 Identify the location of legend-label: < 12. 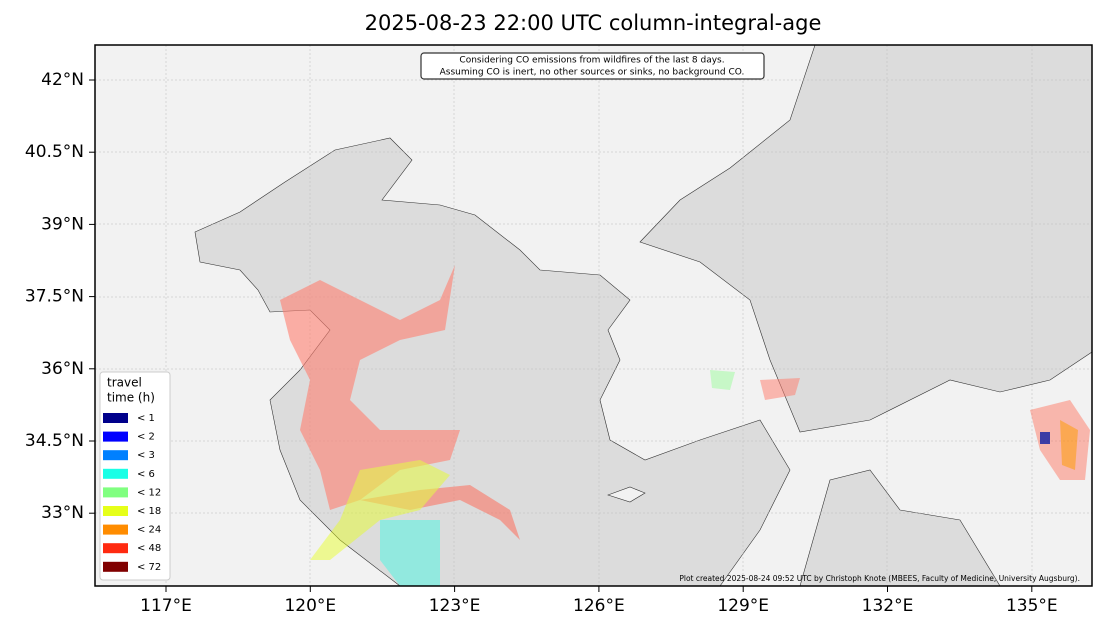
(149, 492).